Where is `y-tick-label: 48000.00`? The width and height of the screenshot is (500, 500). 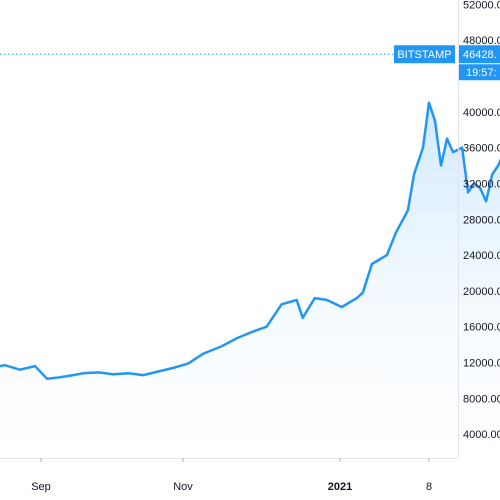 y-tick-label: 48000.00 is located at coordinates (481, 41).